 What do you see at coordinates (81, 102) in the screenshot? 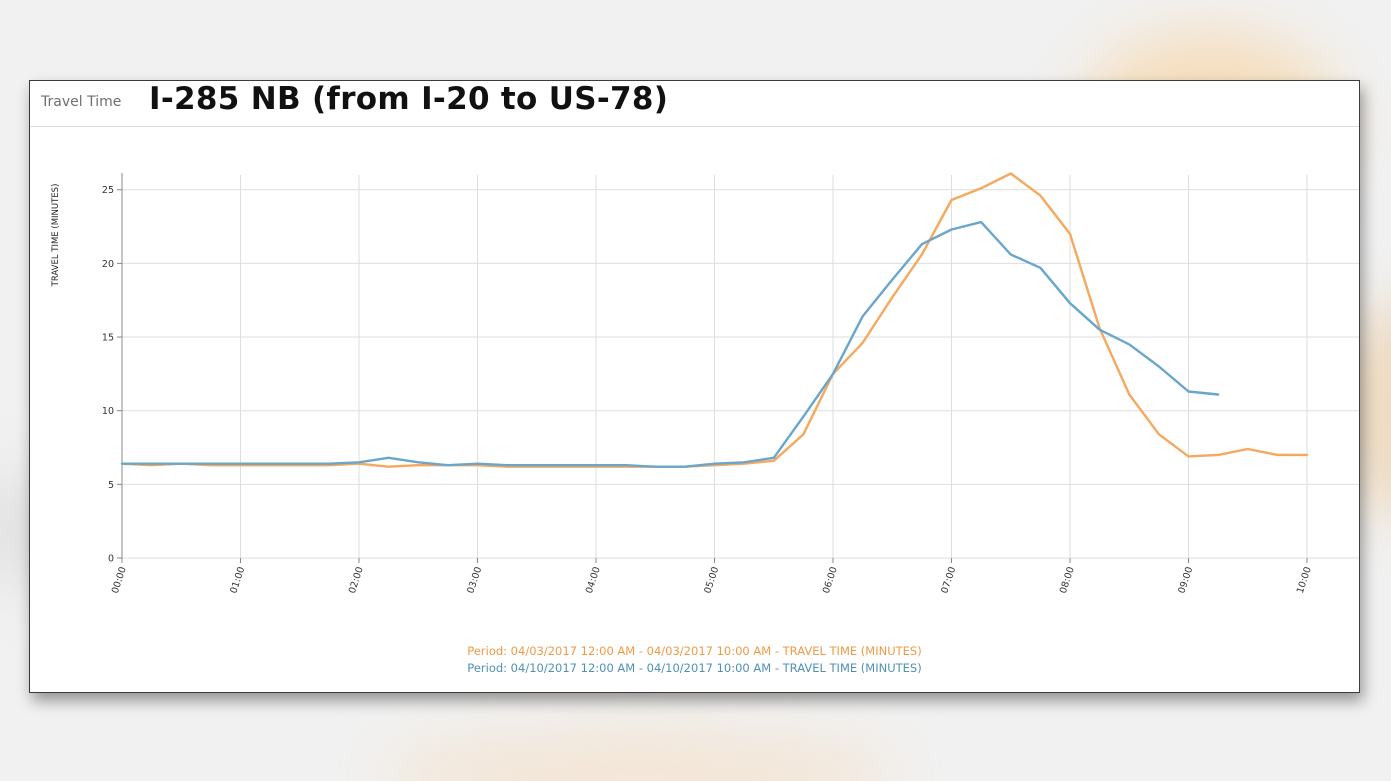
I see `panel-label: Travel Time` at bounding box center [81, 102].